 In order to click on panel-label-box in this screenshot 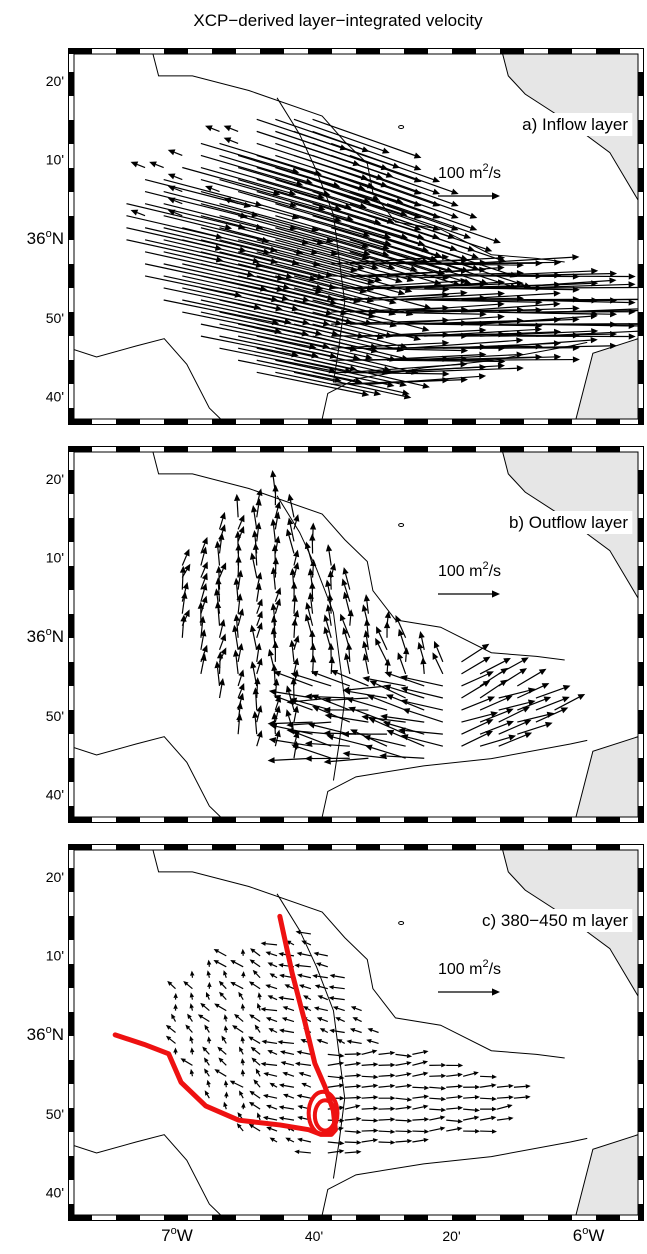, I will do `click(575, 124)`.